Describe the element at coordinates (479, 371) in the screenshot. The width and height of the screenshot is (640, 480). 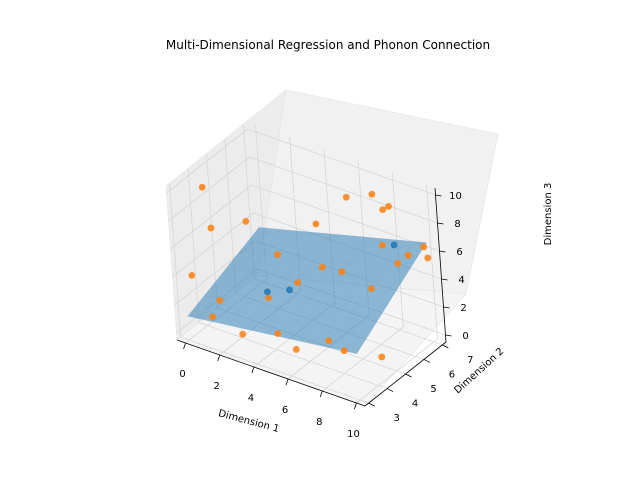
I see `y-axis-label: Dimension 2` at that location.